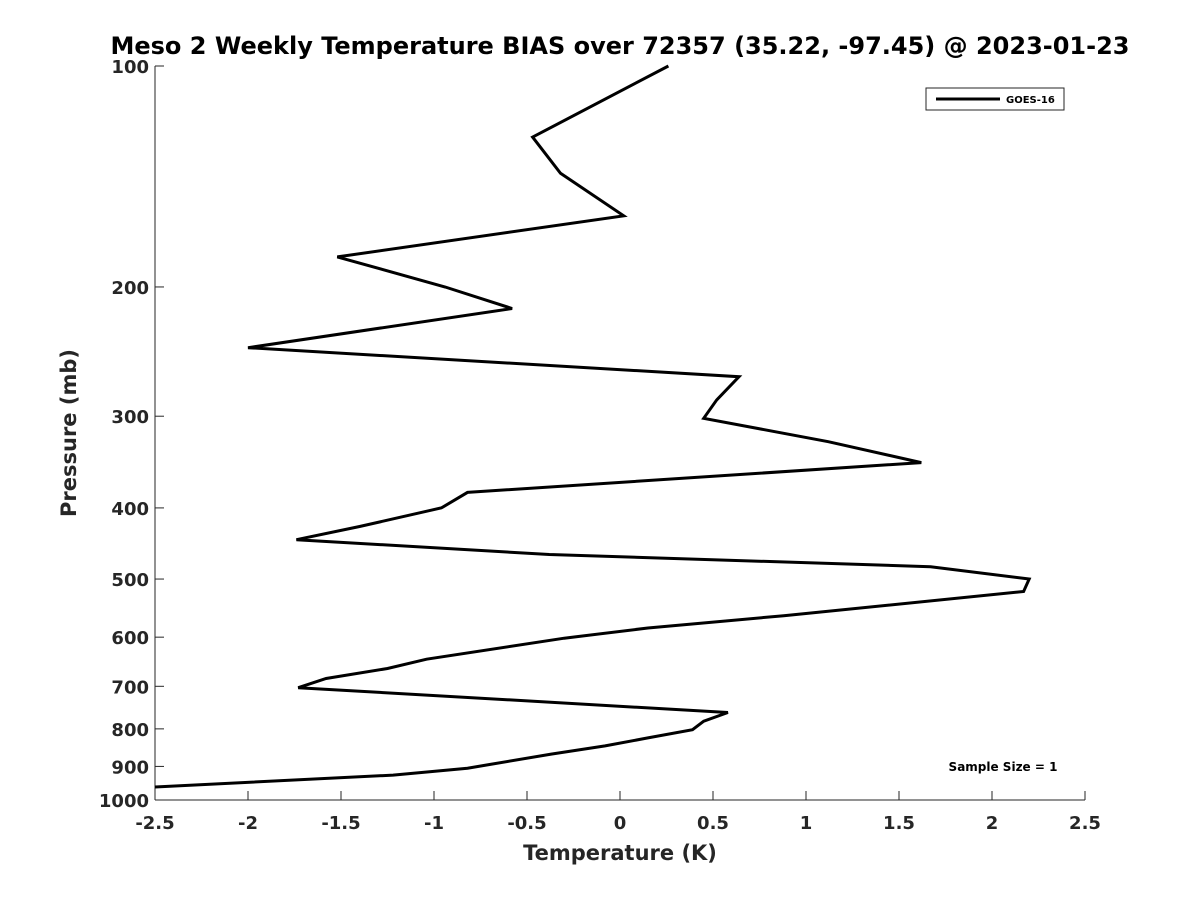 The width and height of the screenshot is (1200, 900). What do you see at coordinates (248, 823) in the screenshot?
I see `x-tick-label: -2` at bounding box center [248, 823].